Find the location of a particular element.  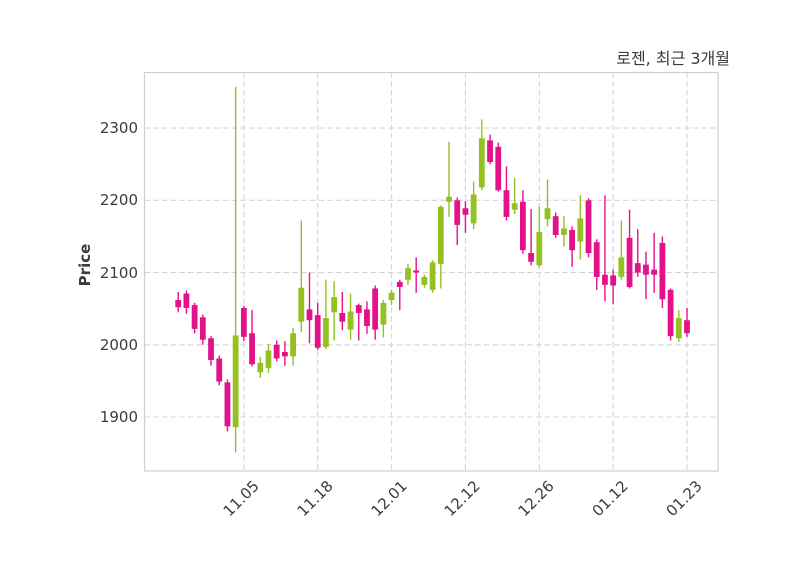

y-tick-label: 2200 is located at coordinates (118, 200).